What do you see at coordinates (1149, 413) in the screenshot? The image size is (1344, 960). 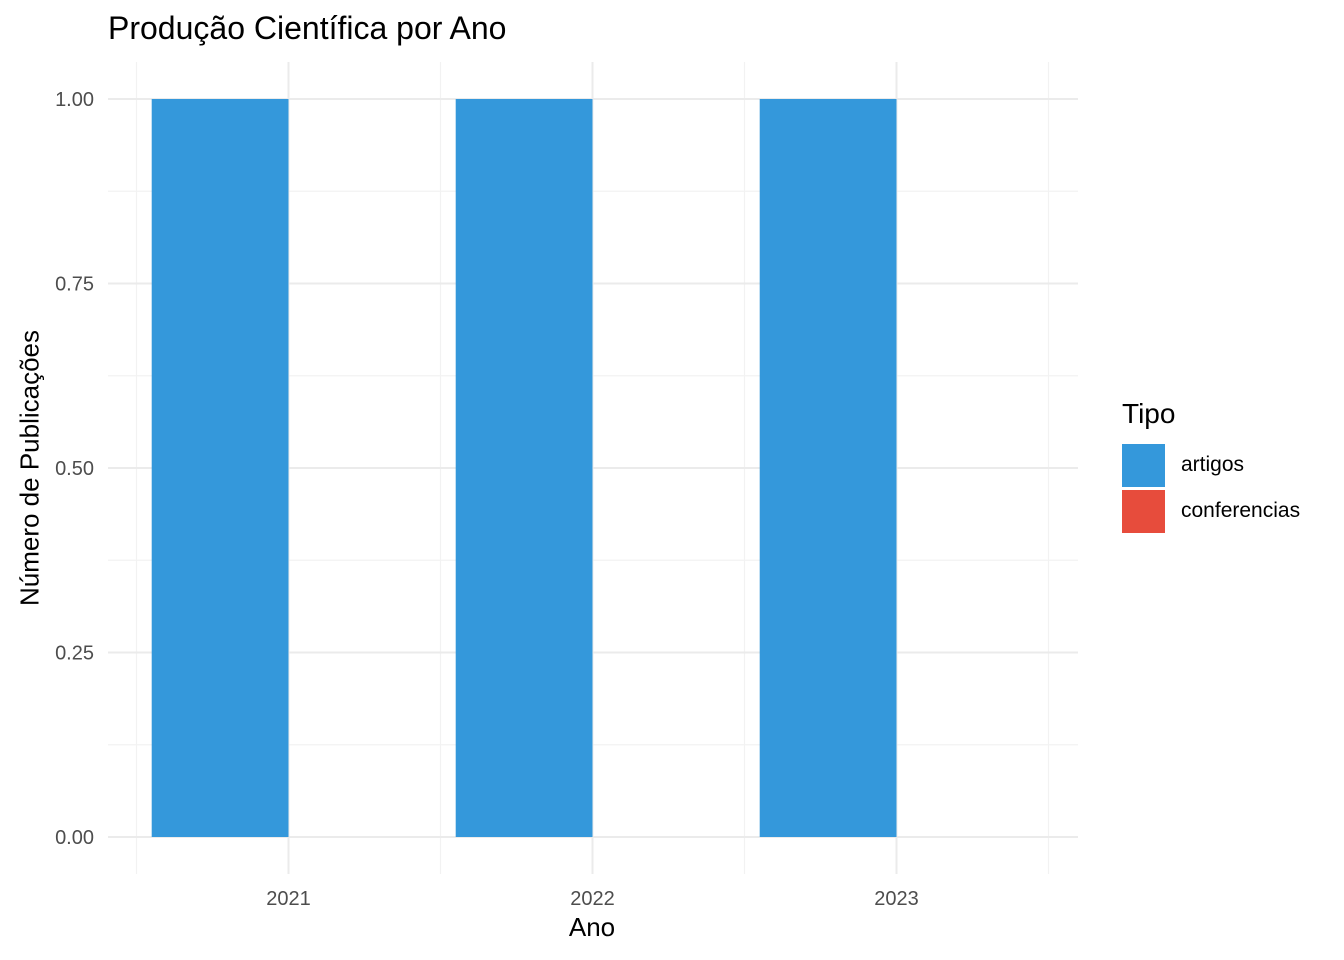 I see `legend-title: Tipo` at bounding box center [1149, 413].